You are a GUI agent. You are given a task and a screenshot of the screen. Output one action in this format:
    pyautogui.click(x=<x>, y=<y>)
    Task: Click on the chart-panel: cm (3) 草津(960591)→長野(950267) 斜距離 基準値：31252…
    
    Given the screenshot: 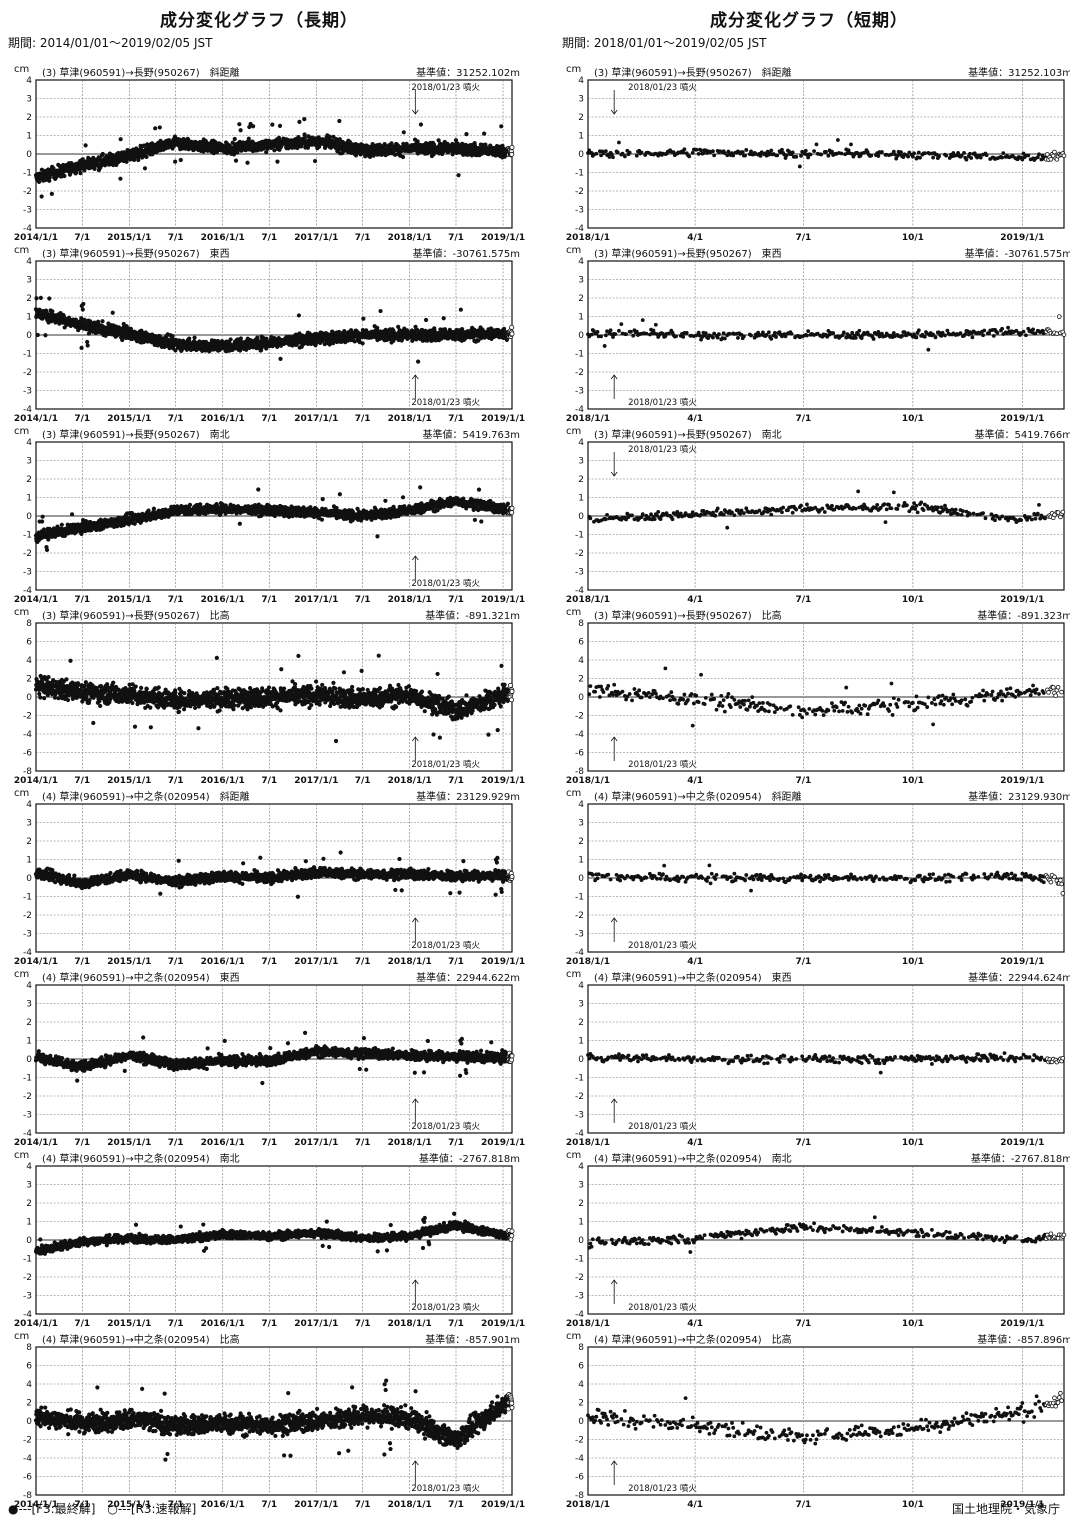 What is the action you would take?
    pyautogui.click(x=266, y=156)
    